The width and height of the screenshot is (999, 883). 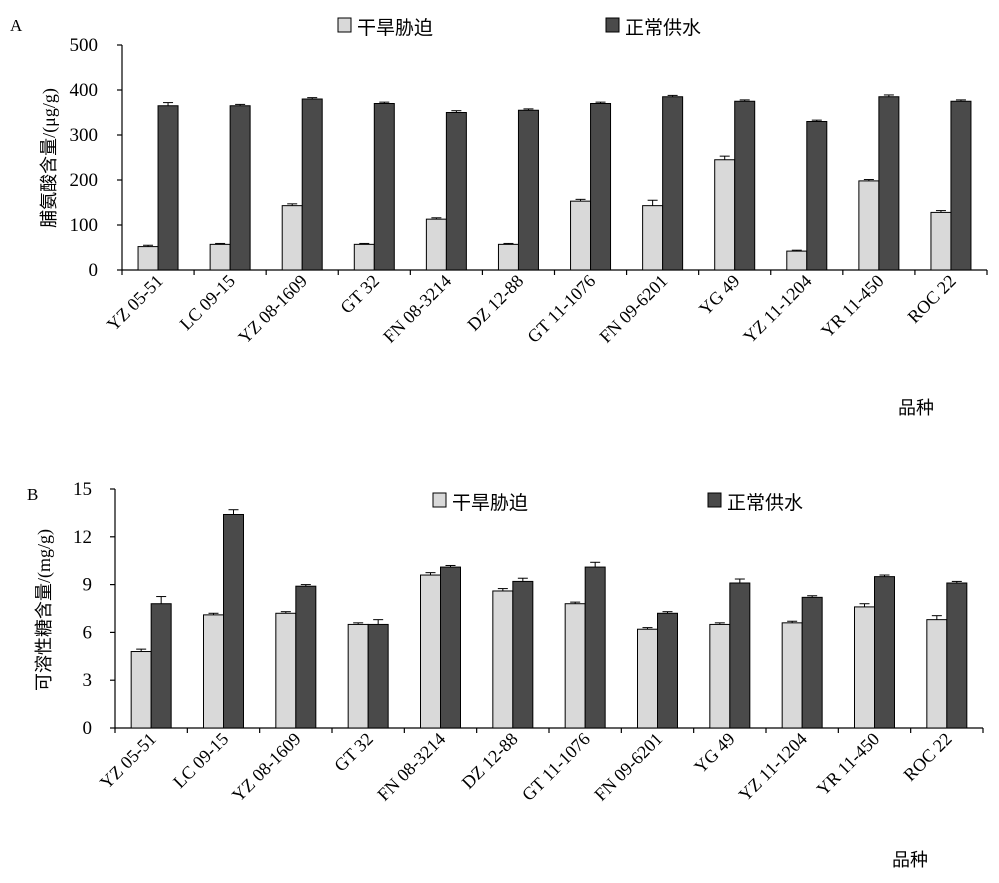 What do you see at coordinates (82, 489) in the screenshot?
I see `y-tick-label: 15` at bounding box center [82, 489].